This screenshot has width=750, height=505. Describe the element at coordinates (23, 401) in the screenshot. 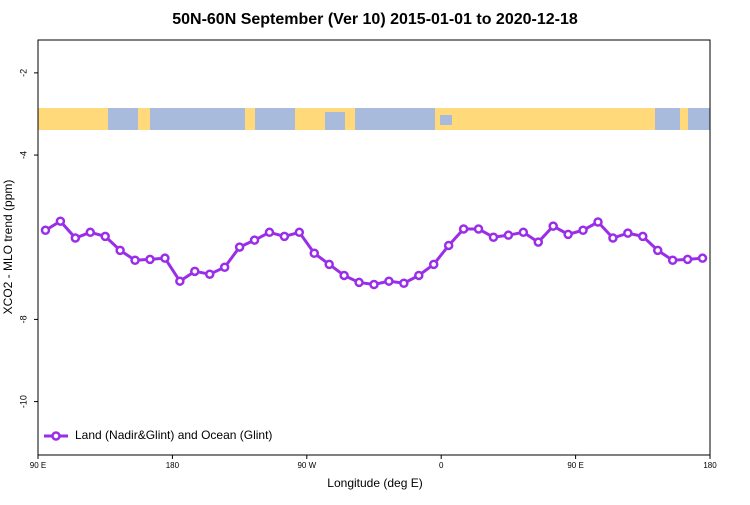

I see `y-tick-label: -10` at that location.